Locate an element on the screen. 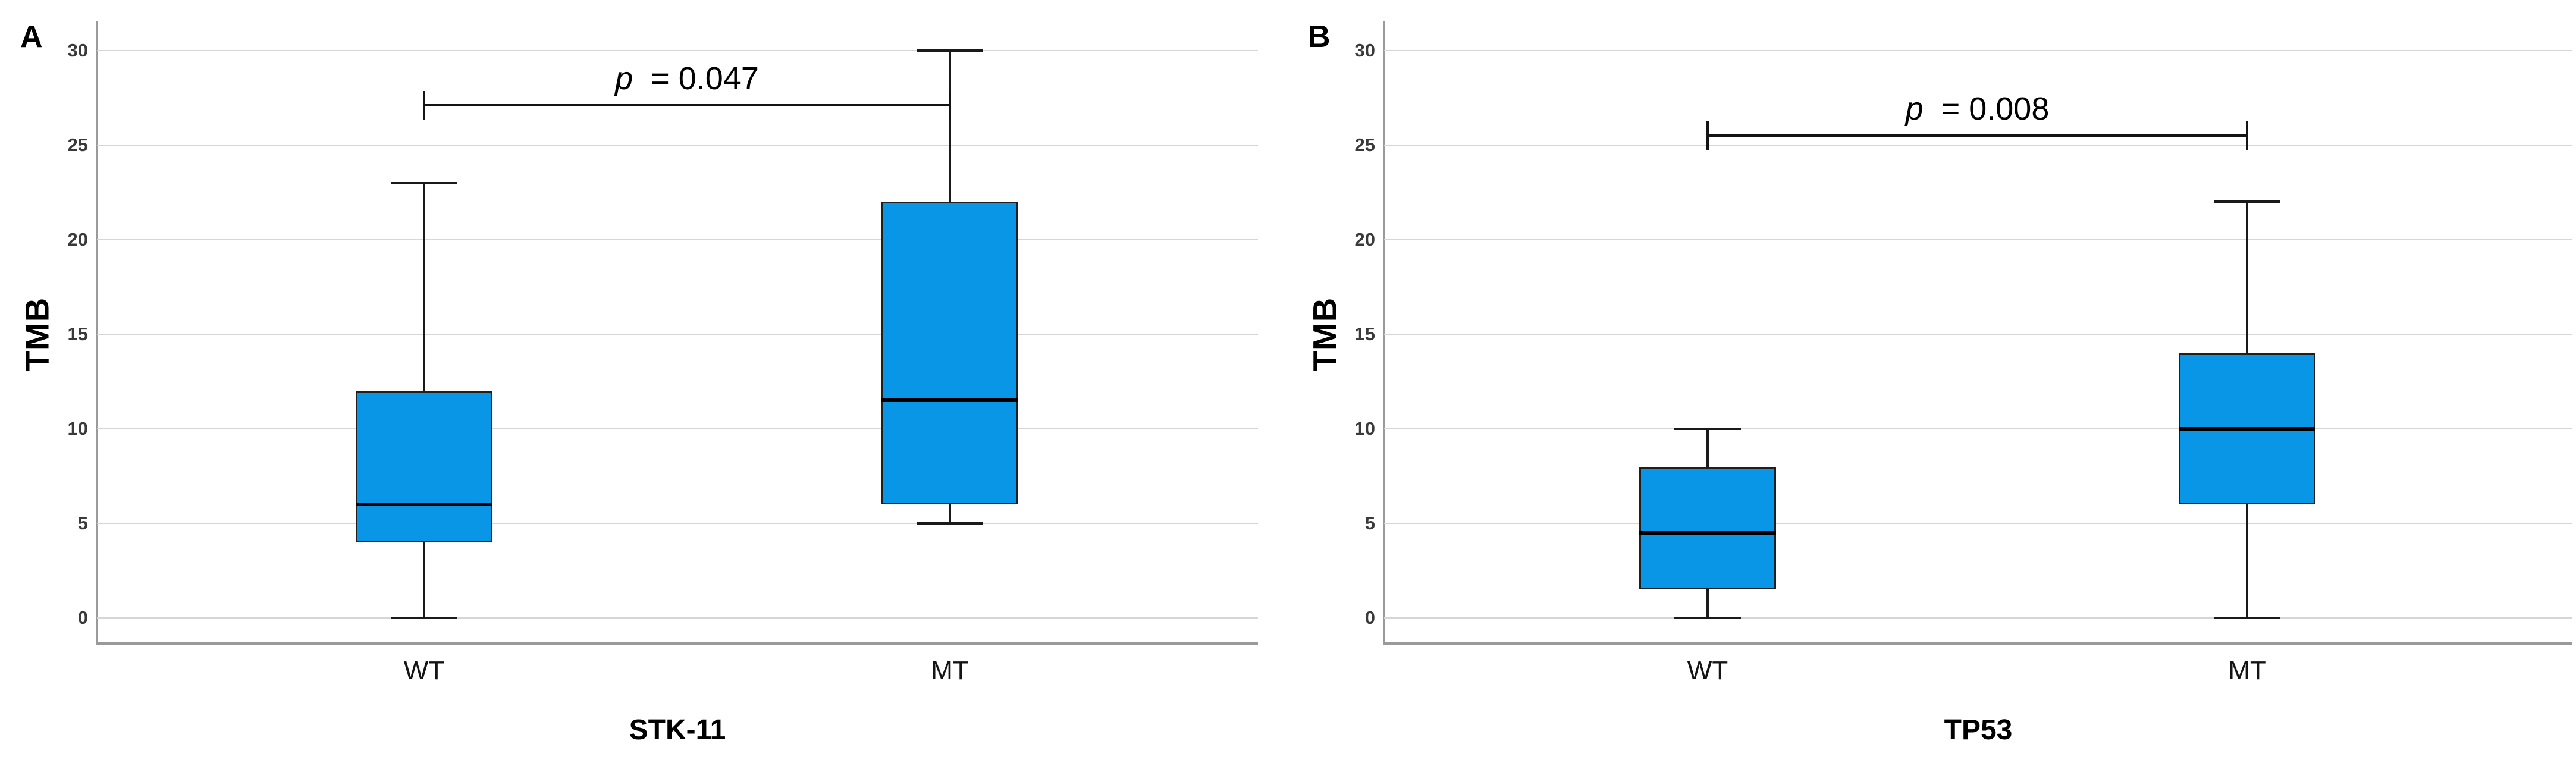  p-value-label: p = 0.047 is located at coordinates (687, 78).